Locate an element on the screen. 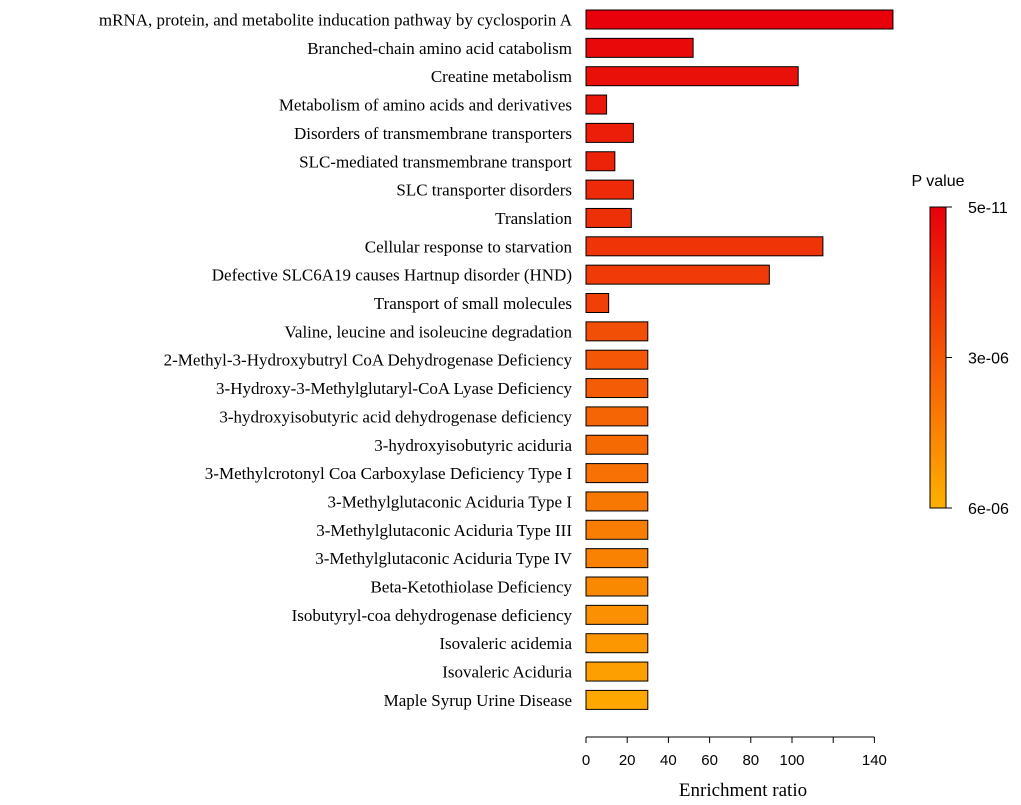 The width and height of the screenshot is (1021, 805). x-tick-label: 100 is located at coordinates (791, 760).